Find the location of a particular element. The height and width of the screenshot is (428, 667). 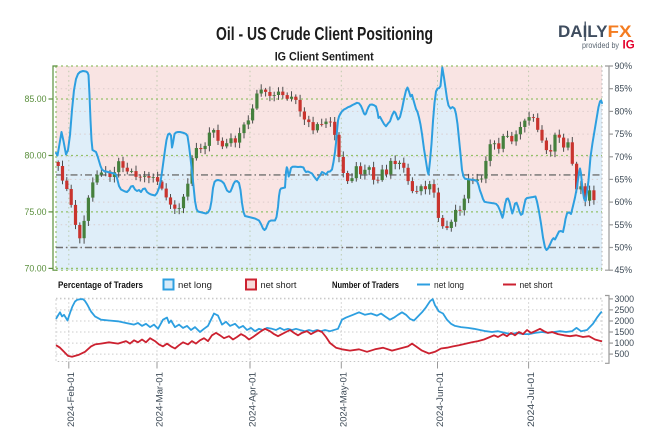

svg-text: Percentage of Traders is located at coordinates (100, 285).